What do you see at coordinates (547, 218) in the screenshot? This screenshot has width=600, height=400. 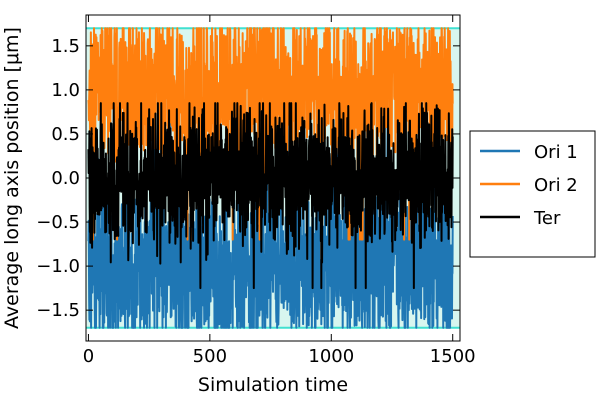 I see `legend-label-ter: Ter` at bounding box center [547, 218].